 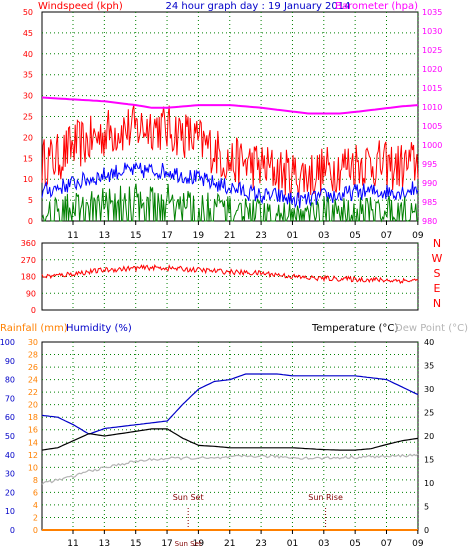 What do you see at coordinates (28, 33) in the screenshot?
I see `windspeed-tick-label: 45` at bounding box center [28, 33].